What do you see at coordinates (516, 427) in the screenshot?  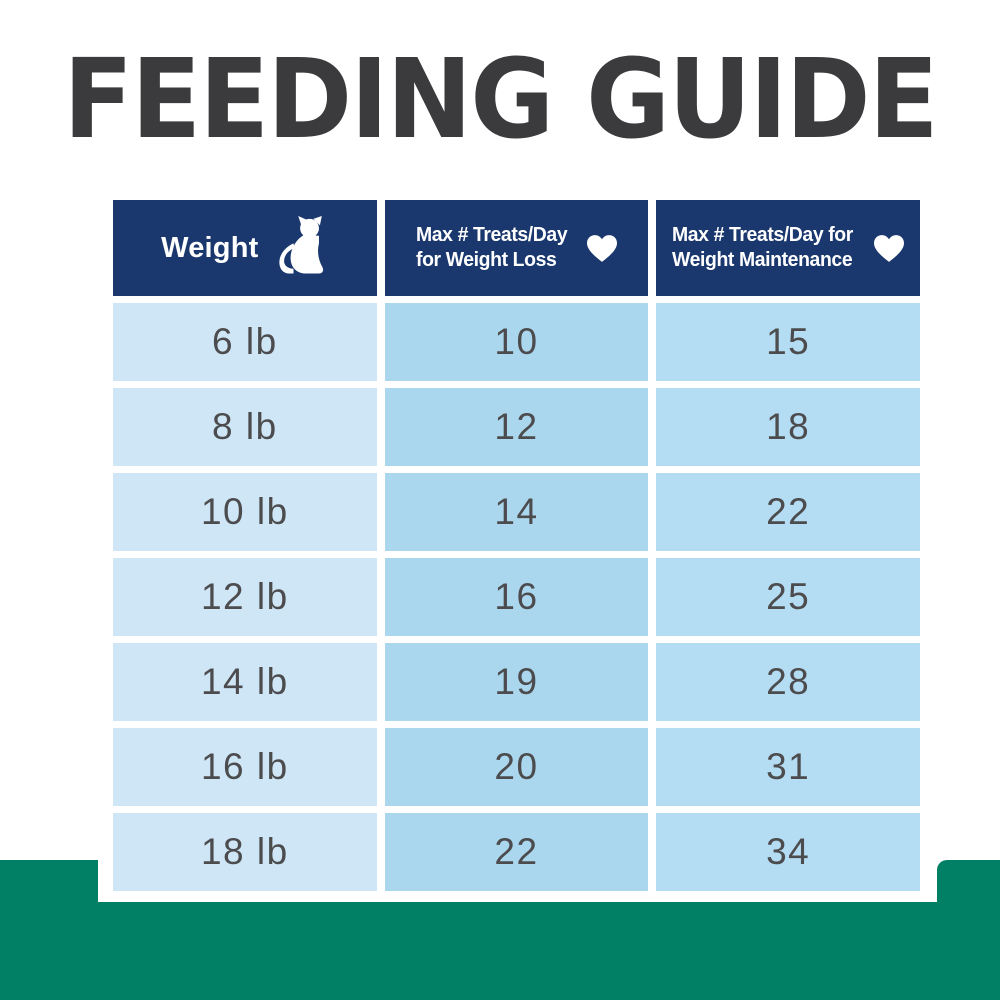 I see `treats-loss-cell: 12` at bounding box center [516, 427].